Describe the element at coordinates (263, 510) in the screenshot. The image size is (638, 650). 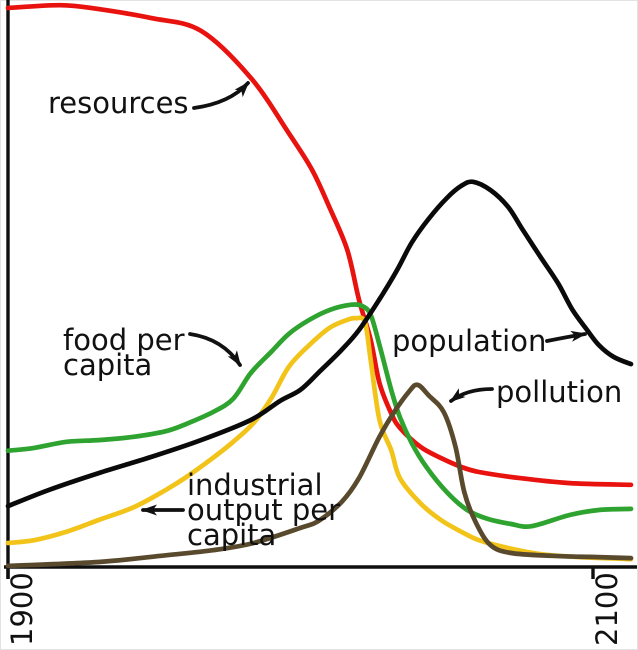
I see `annotation-label-industrial-output-per-capita: industrial output per capita` at that location.